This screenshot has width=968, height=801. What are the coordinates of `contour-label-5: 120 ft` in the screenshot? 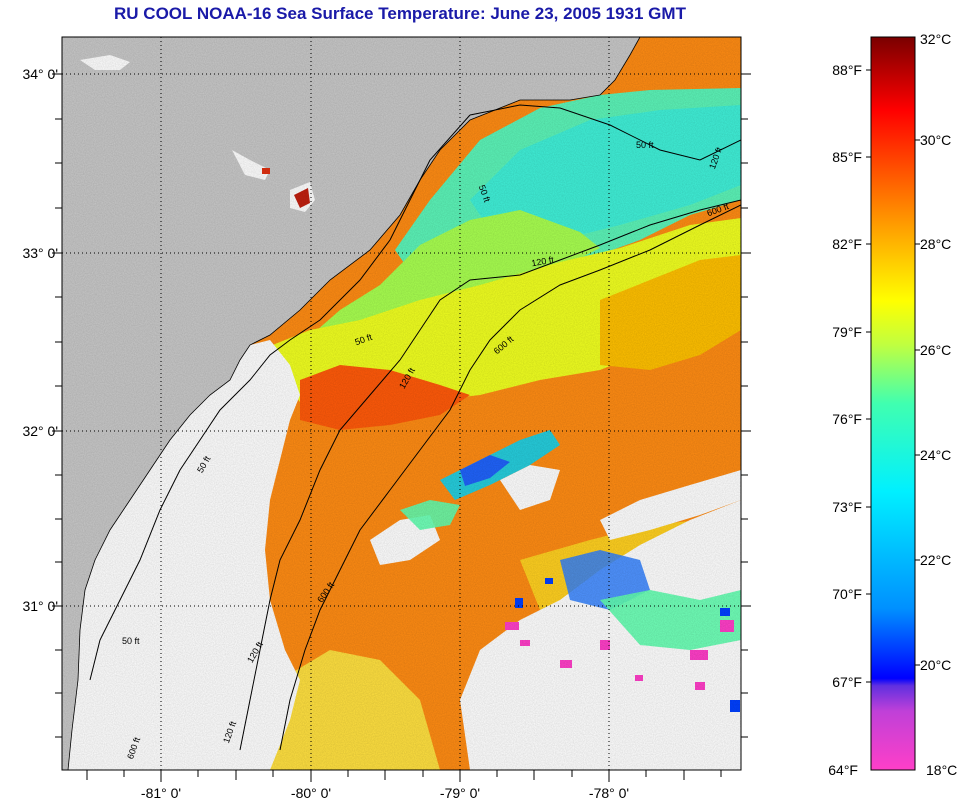 It's located at (543, 261).